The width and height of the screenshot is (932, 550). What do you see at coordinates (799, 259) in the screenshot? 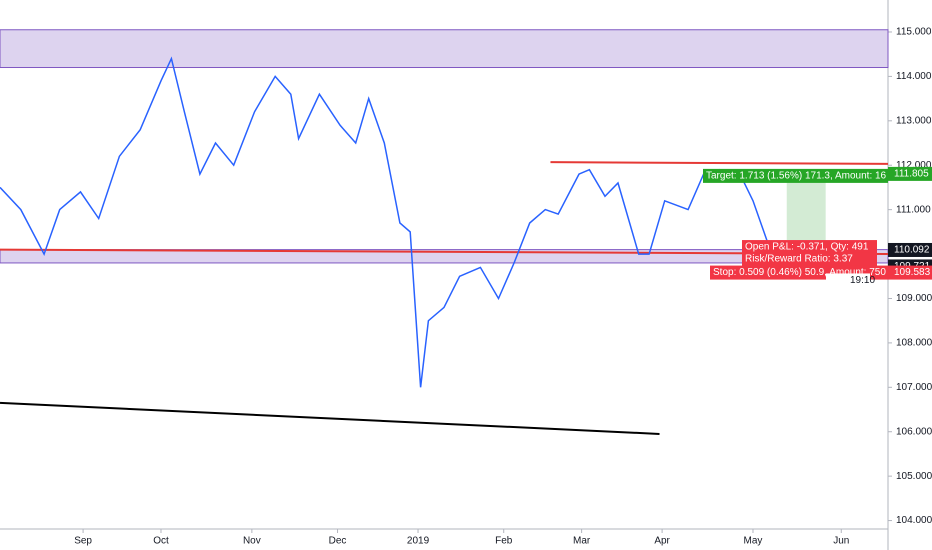
I see `rr-label: Risk/Reward Ratio: 3.37` at bounding box center [799, 259].